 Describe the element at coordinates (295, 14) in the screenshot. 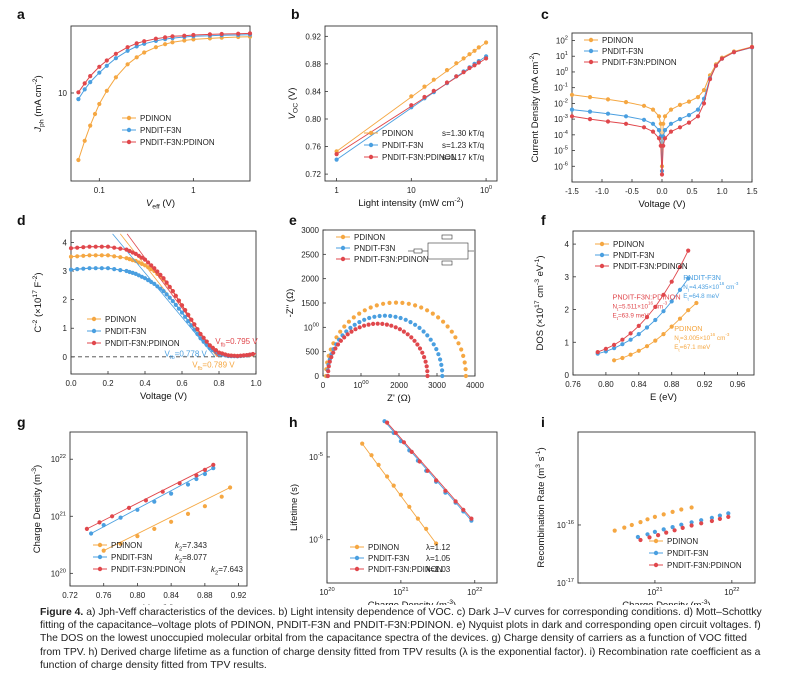

I see `panel-letter-b: b` at that location.